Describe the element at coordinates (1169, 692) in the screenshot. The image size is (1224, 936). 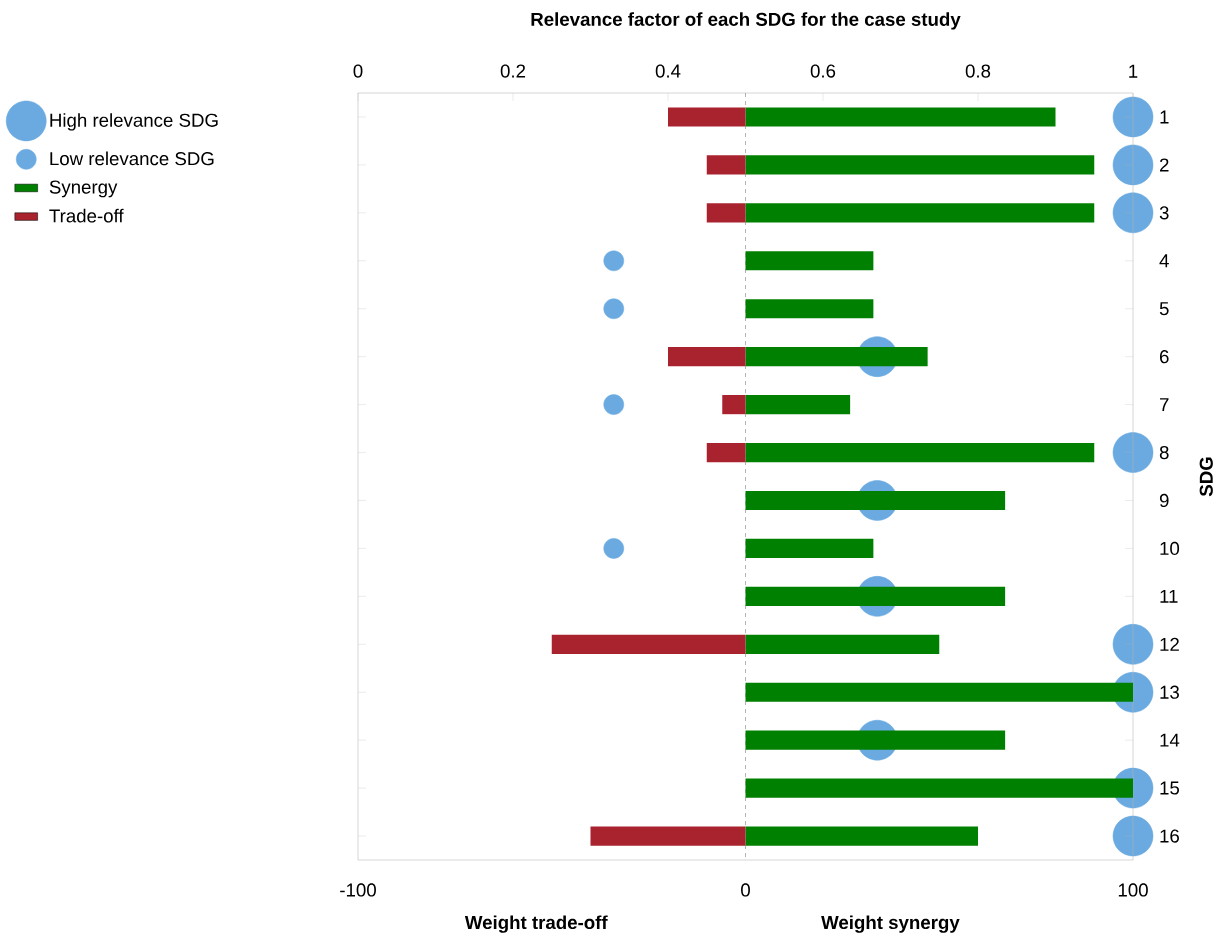
I see `y-tick-label: 13` at that location.